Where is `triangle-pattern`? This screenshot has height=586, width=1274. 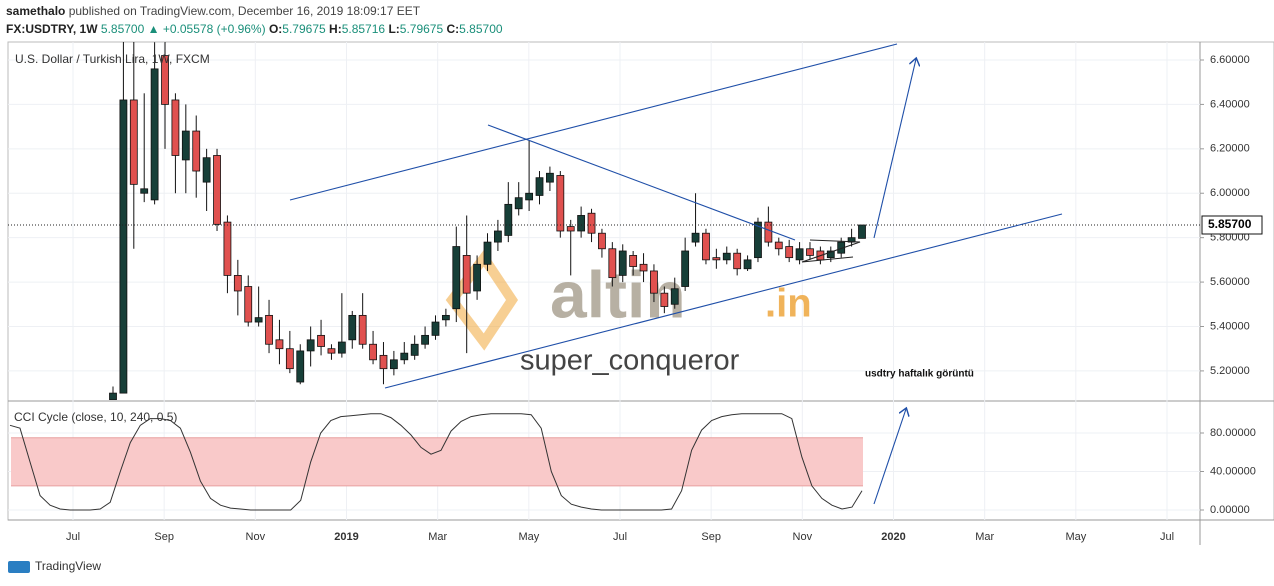 triangle-pattern is located at coordinates (831, 251).